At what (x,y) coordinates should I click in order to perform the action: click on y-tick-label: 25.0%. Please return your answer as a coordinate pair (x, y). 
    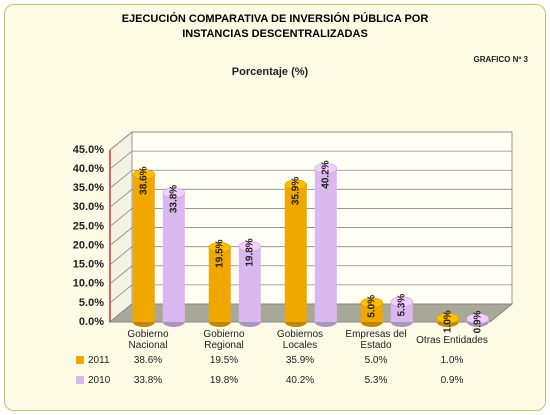
    Looking at the image, I should click on (88, 226).